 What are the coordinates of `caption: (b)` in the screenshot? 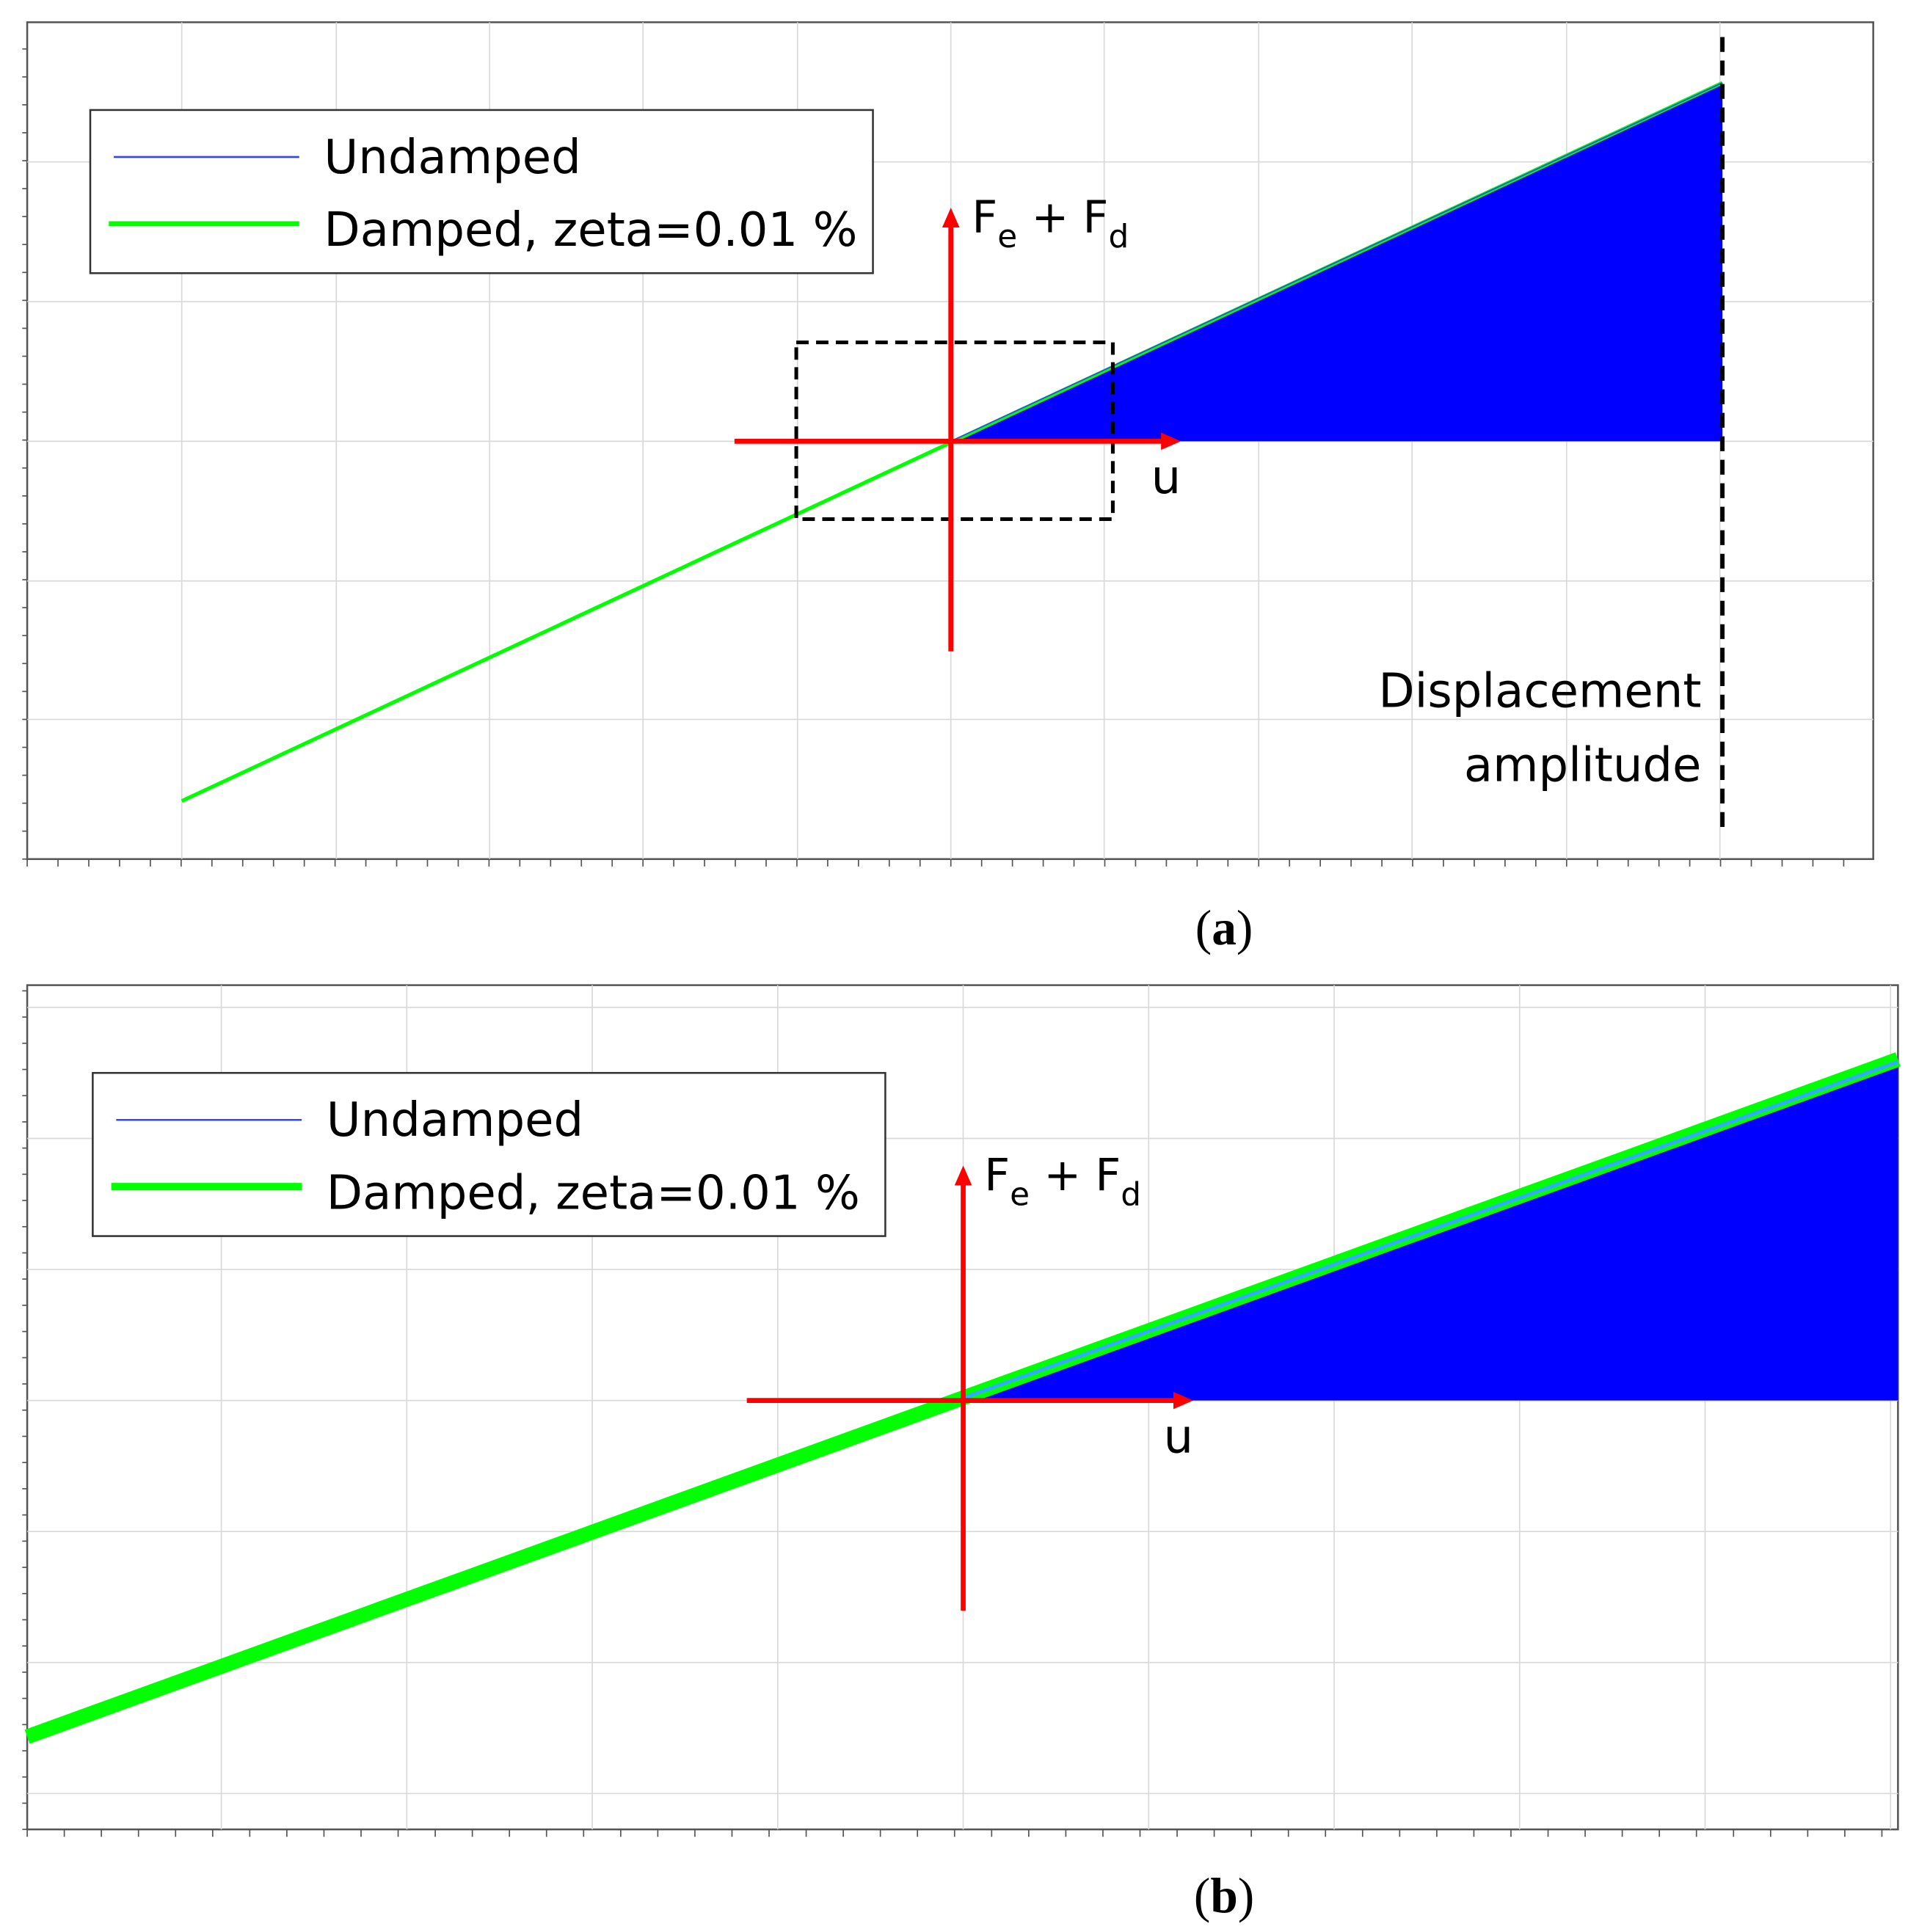 It's located at (1224, 1895).